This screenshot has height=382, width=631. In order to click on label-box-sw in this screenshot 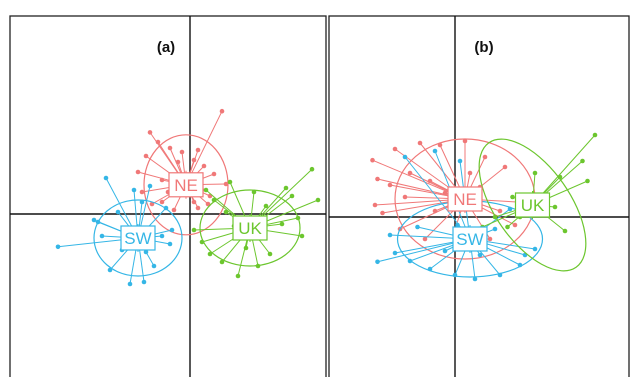, I will do `click(138, 238)`.